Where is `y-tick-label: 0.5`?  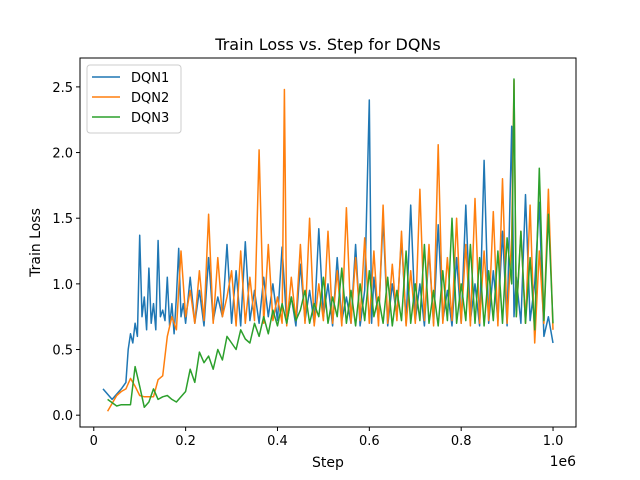
y-tick-label: 0.5 is located at coordinates (62, 351).